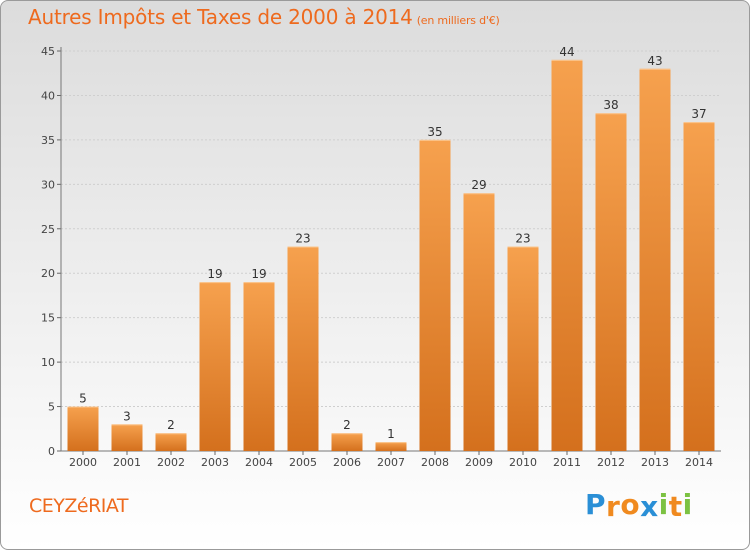 This screenshot has height=550, width=750. What do you see at coordinates (83, 399) in the screenshot?
I see `value-label-2000: 5` at bounding box center [83, 399].